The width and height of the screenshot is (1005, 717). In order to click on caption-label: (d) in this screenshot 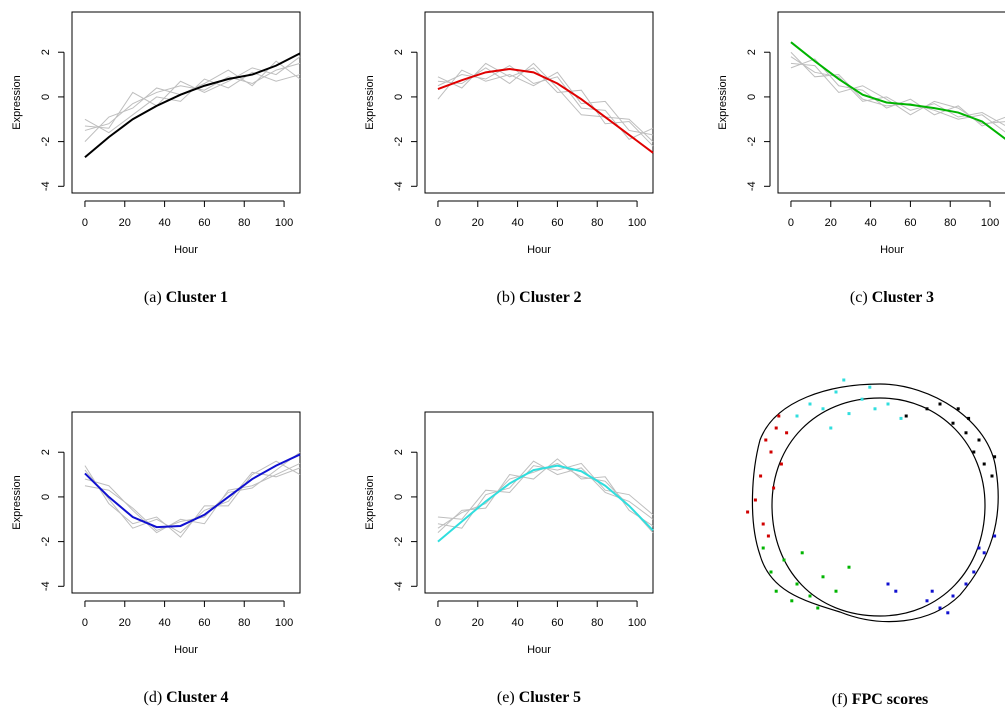, I will do `click(152, 697)`.